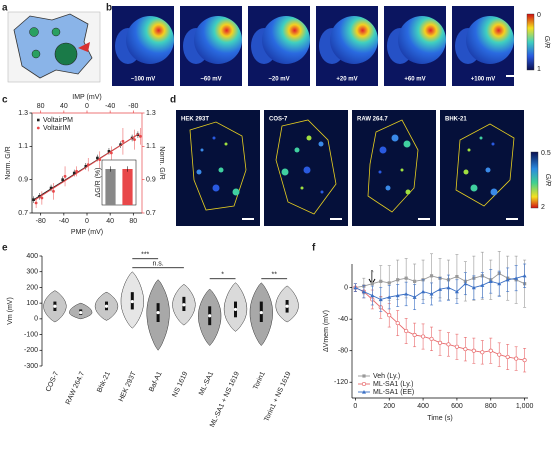 Image resolution: width=554 pixels, height=451 pixels. What do you see at coordinates (206, 384) in the screenshot?
I see `x-tick-label: ML-SA1` at bounding box center [206, 384].